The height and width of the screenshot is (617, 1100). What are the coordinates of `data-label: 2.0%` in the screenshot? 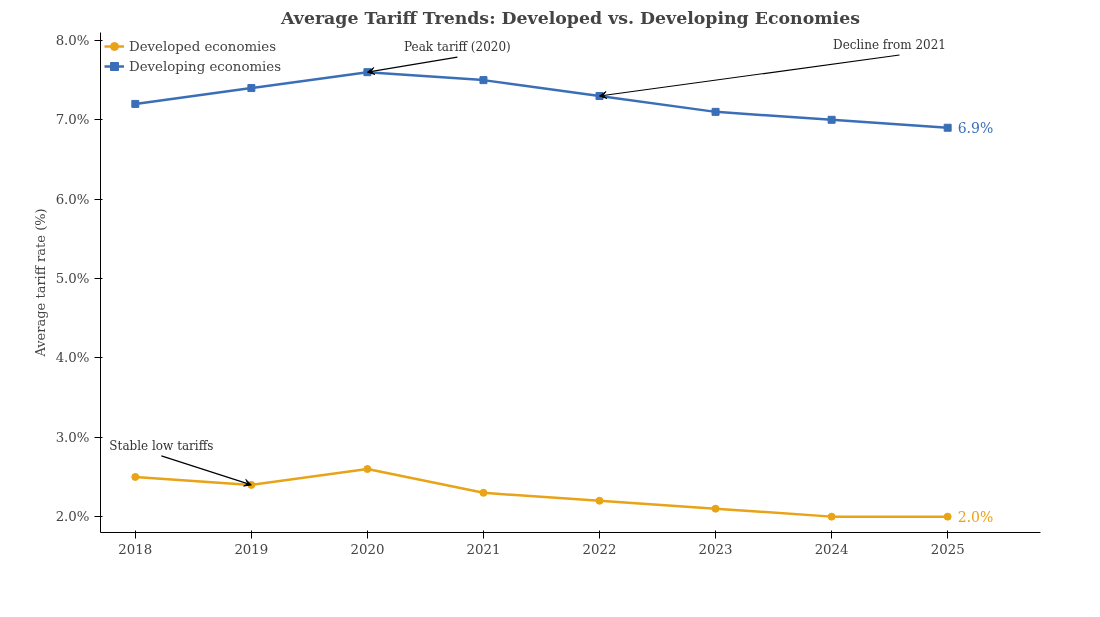 It's located at (975, 516).